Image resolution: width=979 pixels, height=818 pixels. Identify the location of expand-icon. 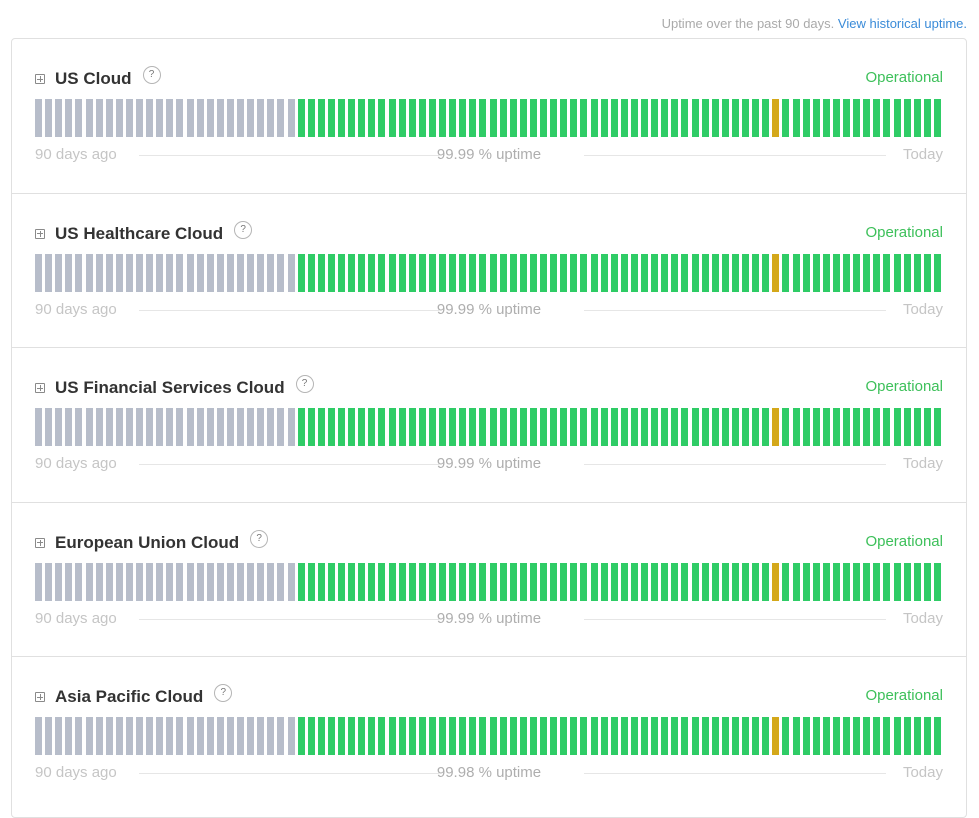
(40, 233).